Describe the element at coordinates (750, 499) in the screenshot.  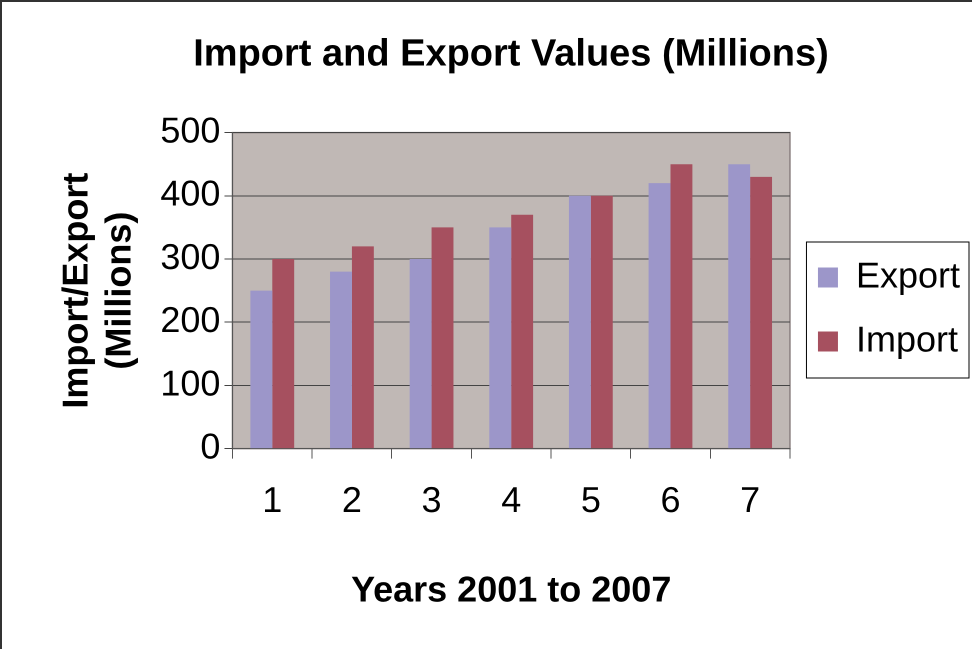
I see `x-tick-label: 7` at that location.